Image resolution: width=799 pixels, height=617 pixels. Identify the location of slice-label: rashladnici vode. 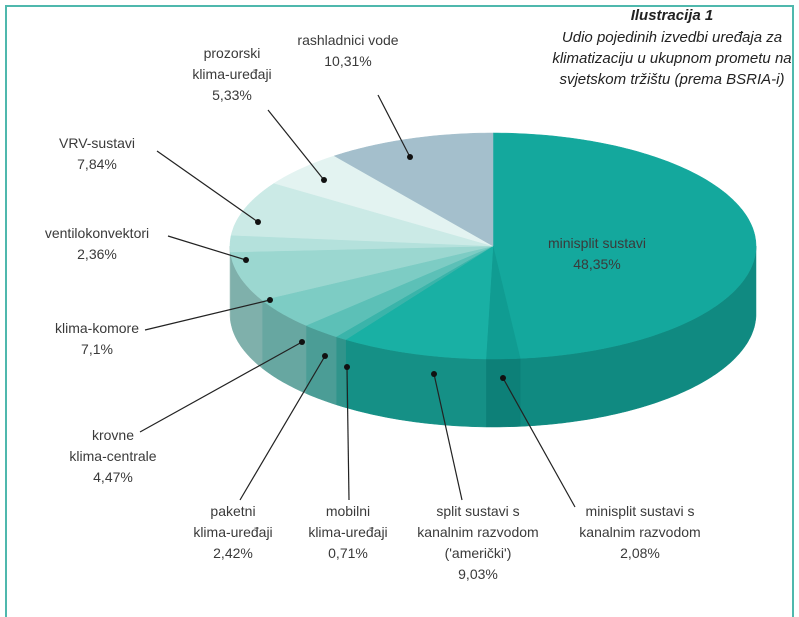
(347, 40).